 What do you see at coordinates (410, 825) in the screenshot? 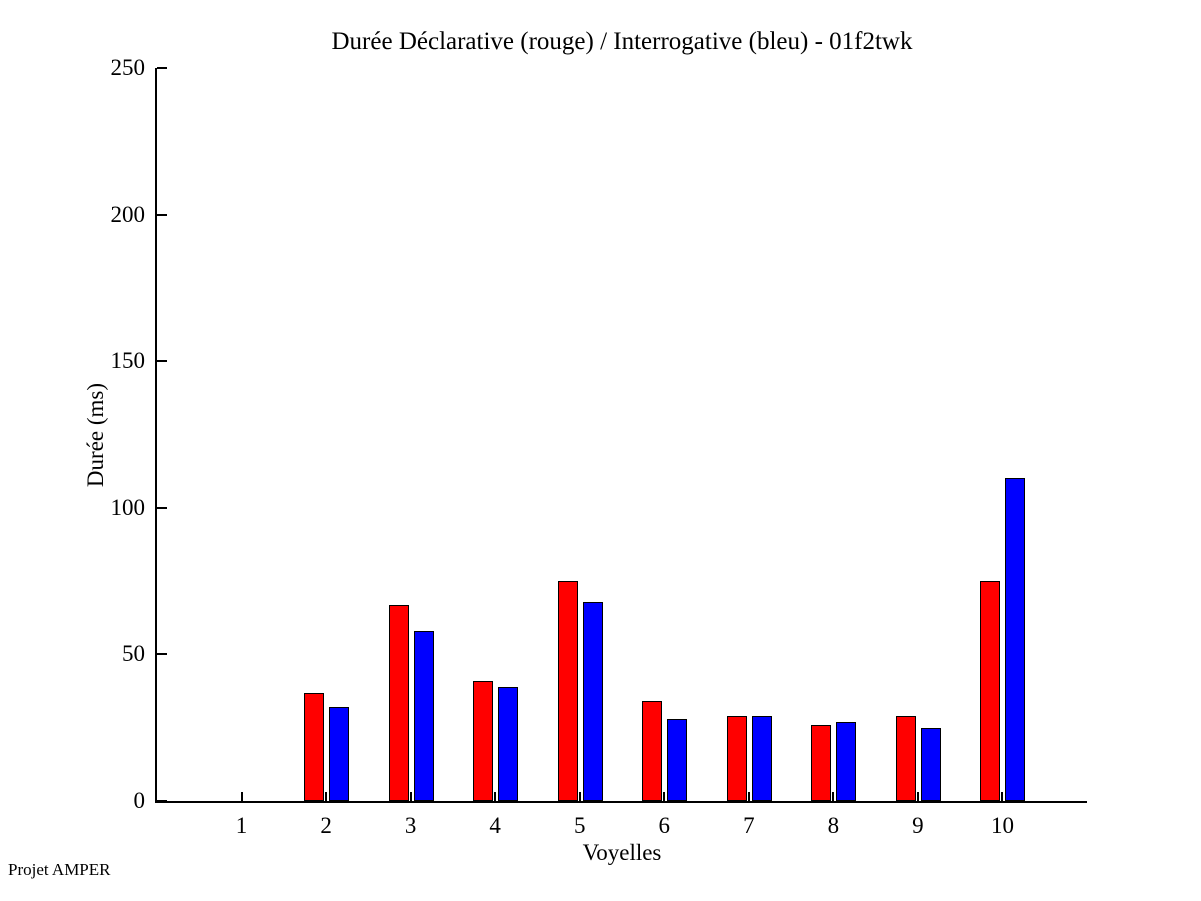
I see `x-tick-label-3: 3` at bounding box center [410, 825].